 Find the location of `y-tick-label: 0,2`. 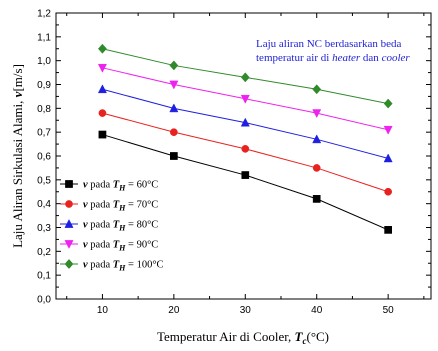

y-tick-label: 0,2 is located at coordinates (44, 252).